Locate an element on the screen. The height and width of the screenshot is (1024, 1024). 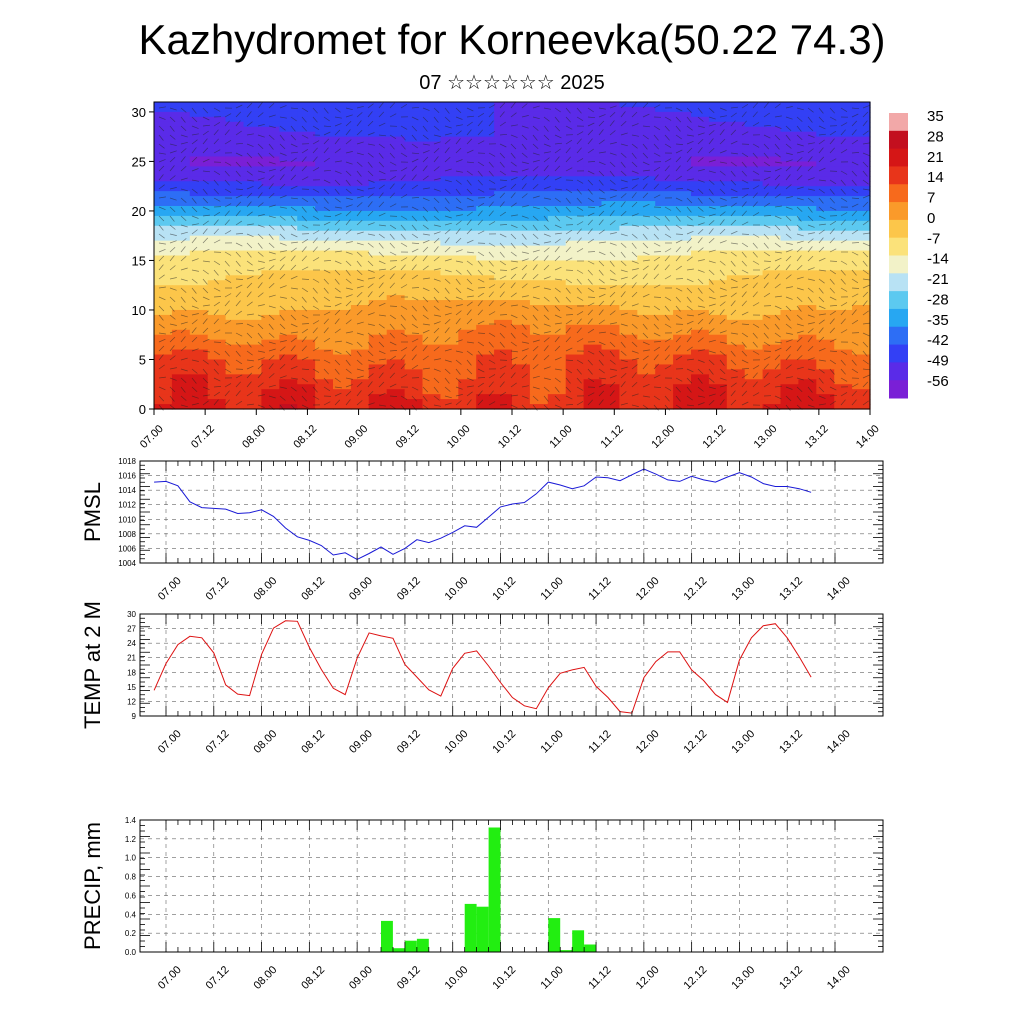
x-tick-label: 11.00 is located at coordinates (551, 588).